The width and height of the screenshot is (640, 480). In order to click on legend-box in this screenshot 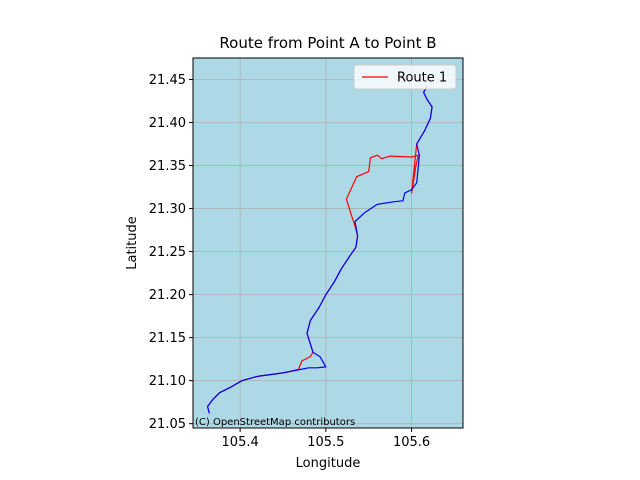, I will do `click(405, 77)`.